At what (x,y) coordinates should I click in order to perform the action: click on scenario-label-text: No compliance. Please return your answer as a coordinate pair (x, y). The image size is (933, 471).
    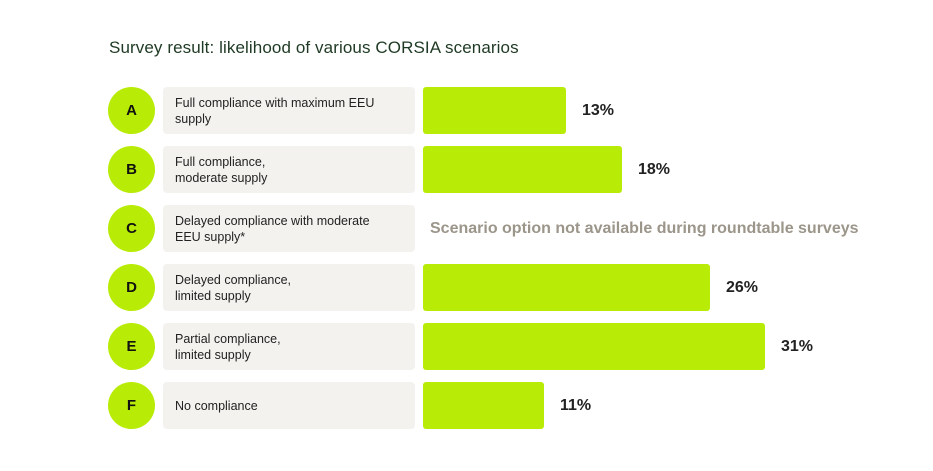
    Looking at the image, I should click on (216, 405).